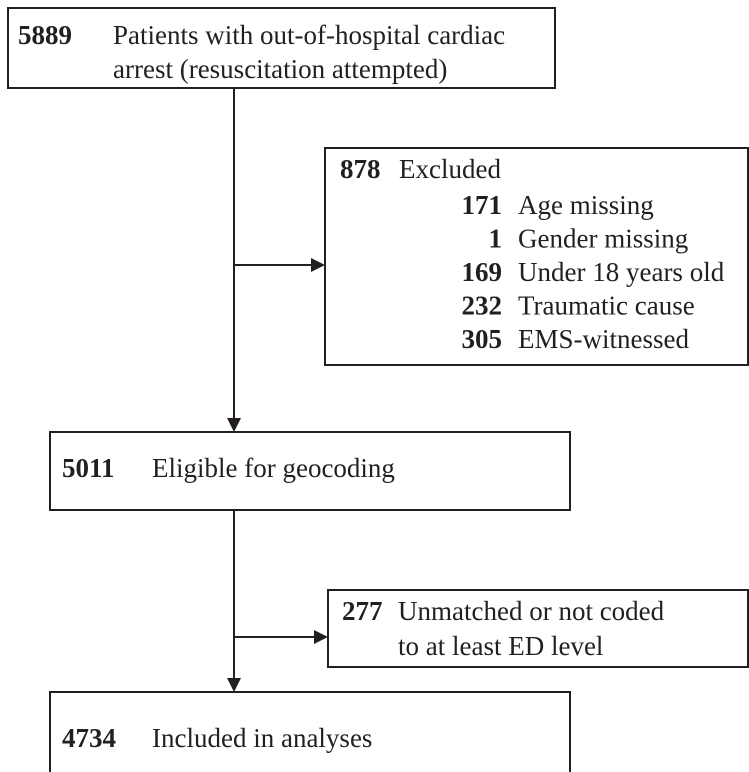 This screenshot has width=749, height=772. Describe the element at coordinates (621, 272) in the screenshot. I see `label: Under 18 years old` at that location.